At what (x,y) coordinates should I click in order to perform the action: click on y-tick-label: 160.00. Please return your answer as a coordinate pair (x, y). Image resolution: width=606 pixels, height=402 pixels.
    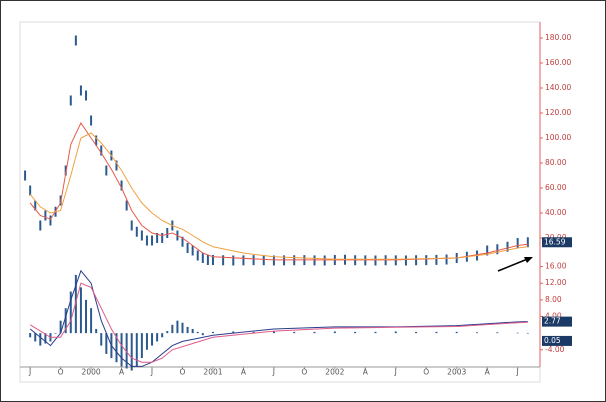
    Looking at the image, I should click on (558, 62).